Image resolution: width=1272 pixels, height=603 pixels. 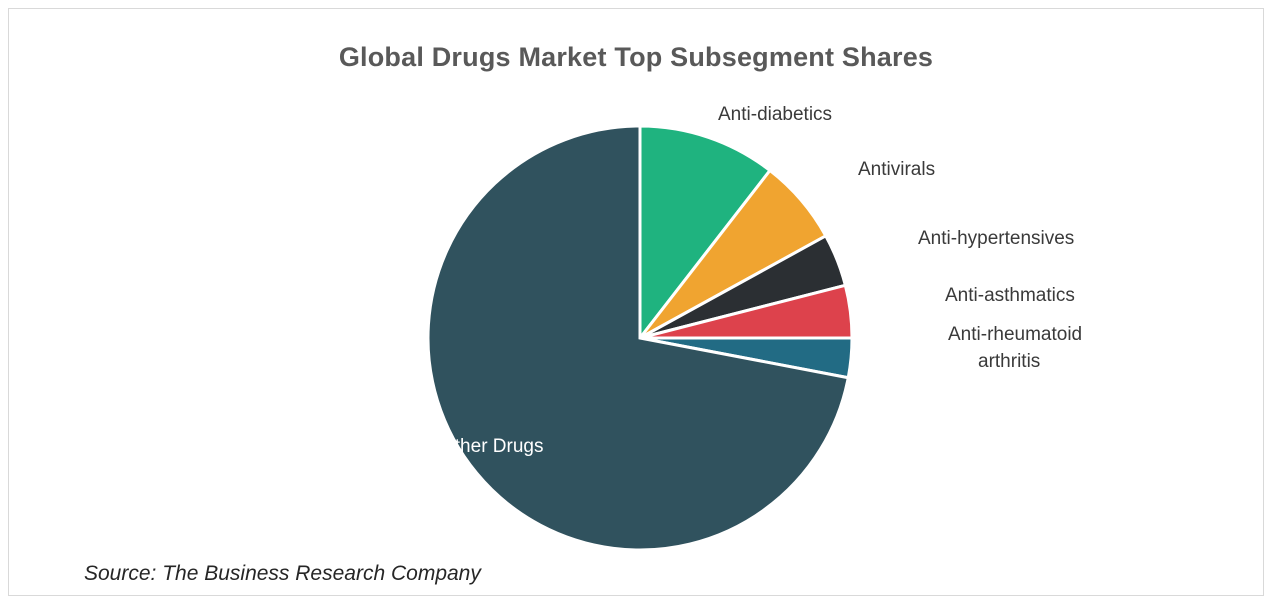 I want to click on pie-slice-anti-diabetics, so click(x=705, y=233).